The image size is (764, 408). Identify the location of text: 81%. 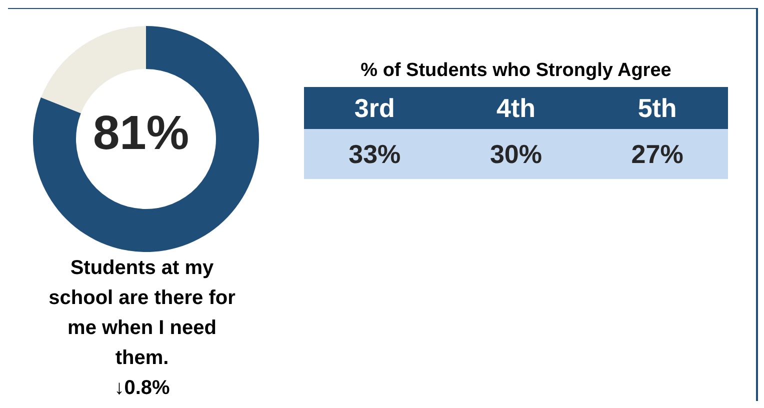
(141, 134).